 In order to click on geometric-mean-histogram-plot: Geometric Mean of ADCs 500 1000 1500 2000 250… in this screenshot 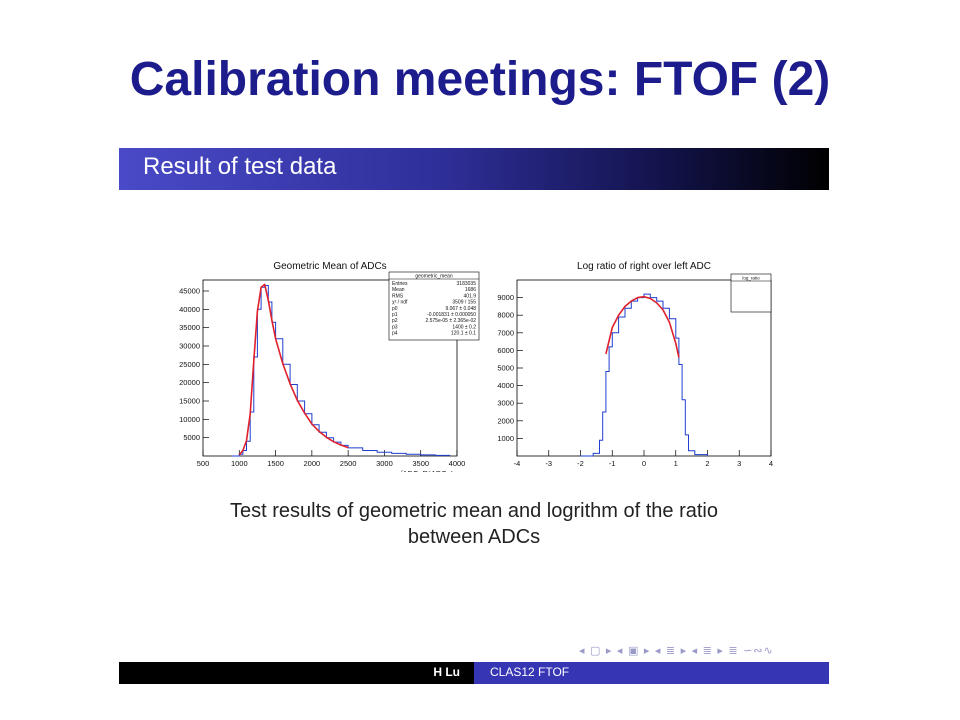, I will do `click(329, 366)`.